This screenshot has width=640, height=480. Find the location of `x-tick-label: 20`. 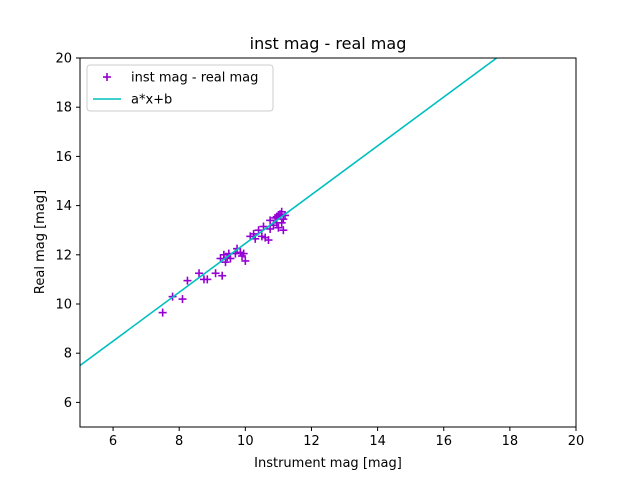

x-tick-label: 20 is located at coordinates (576, 441).